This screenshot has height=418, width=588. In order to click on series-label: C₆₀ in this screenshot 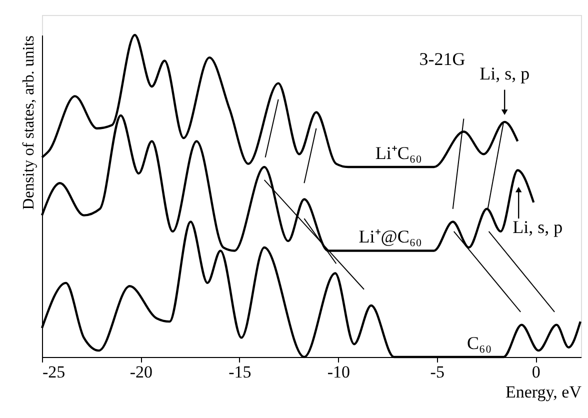, I will do `click(479, 343)`.